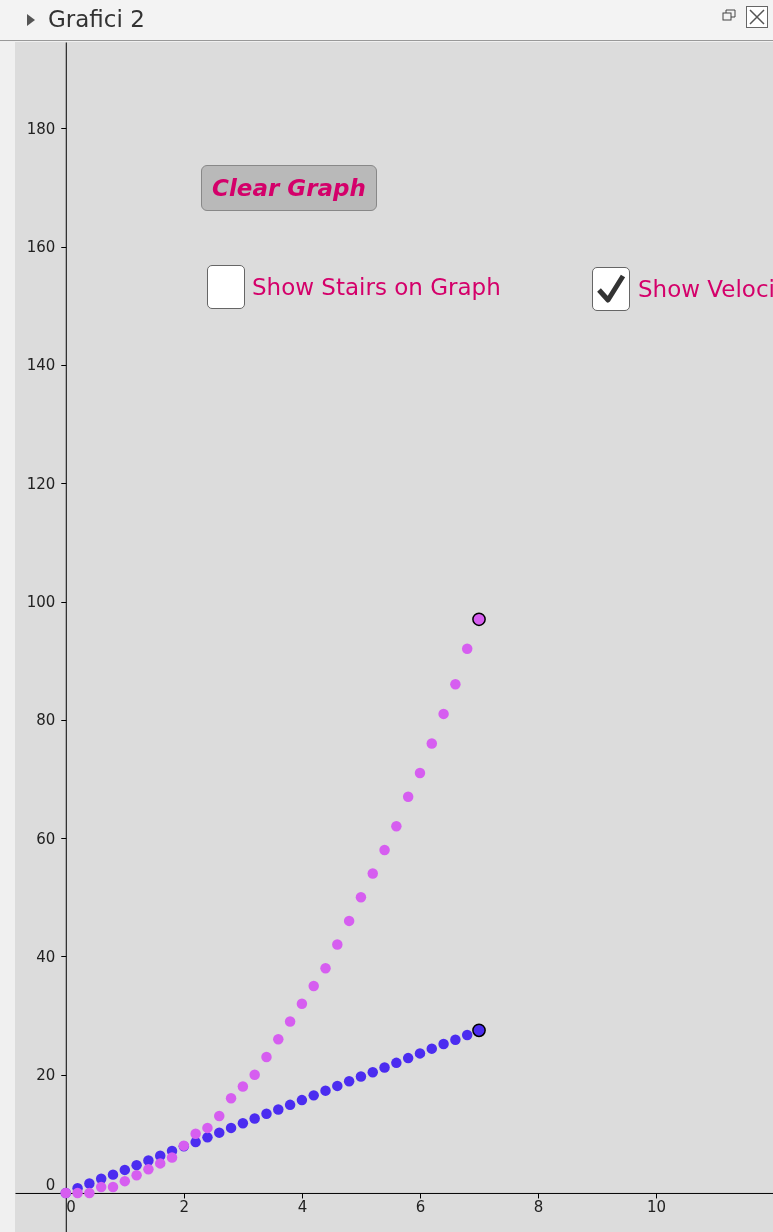 The width and height of the screenshot is (773, 1232). Describe the element at coordinates (46, 956) in the screenshot. I see `y-tick-label: 40` at that location.